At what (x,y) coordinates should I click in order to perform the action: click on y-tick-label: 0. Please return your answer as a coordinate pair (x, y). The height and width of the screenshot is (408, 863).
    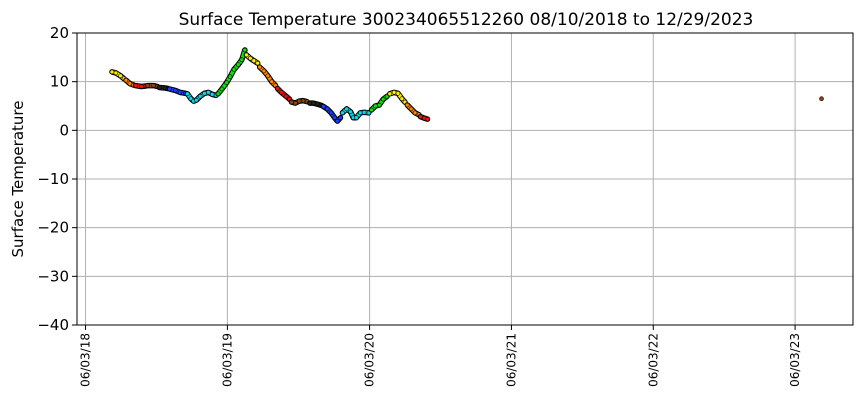
    Looking at the image, I should click on (64, 130).